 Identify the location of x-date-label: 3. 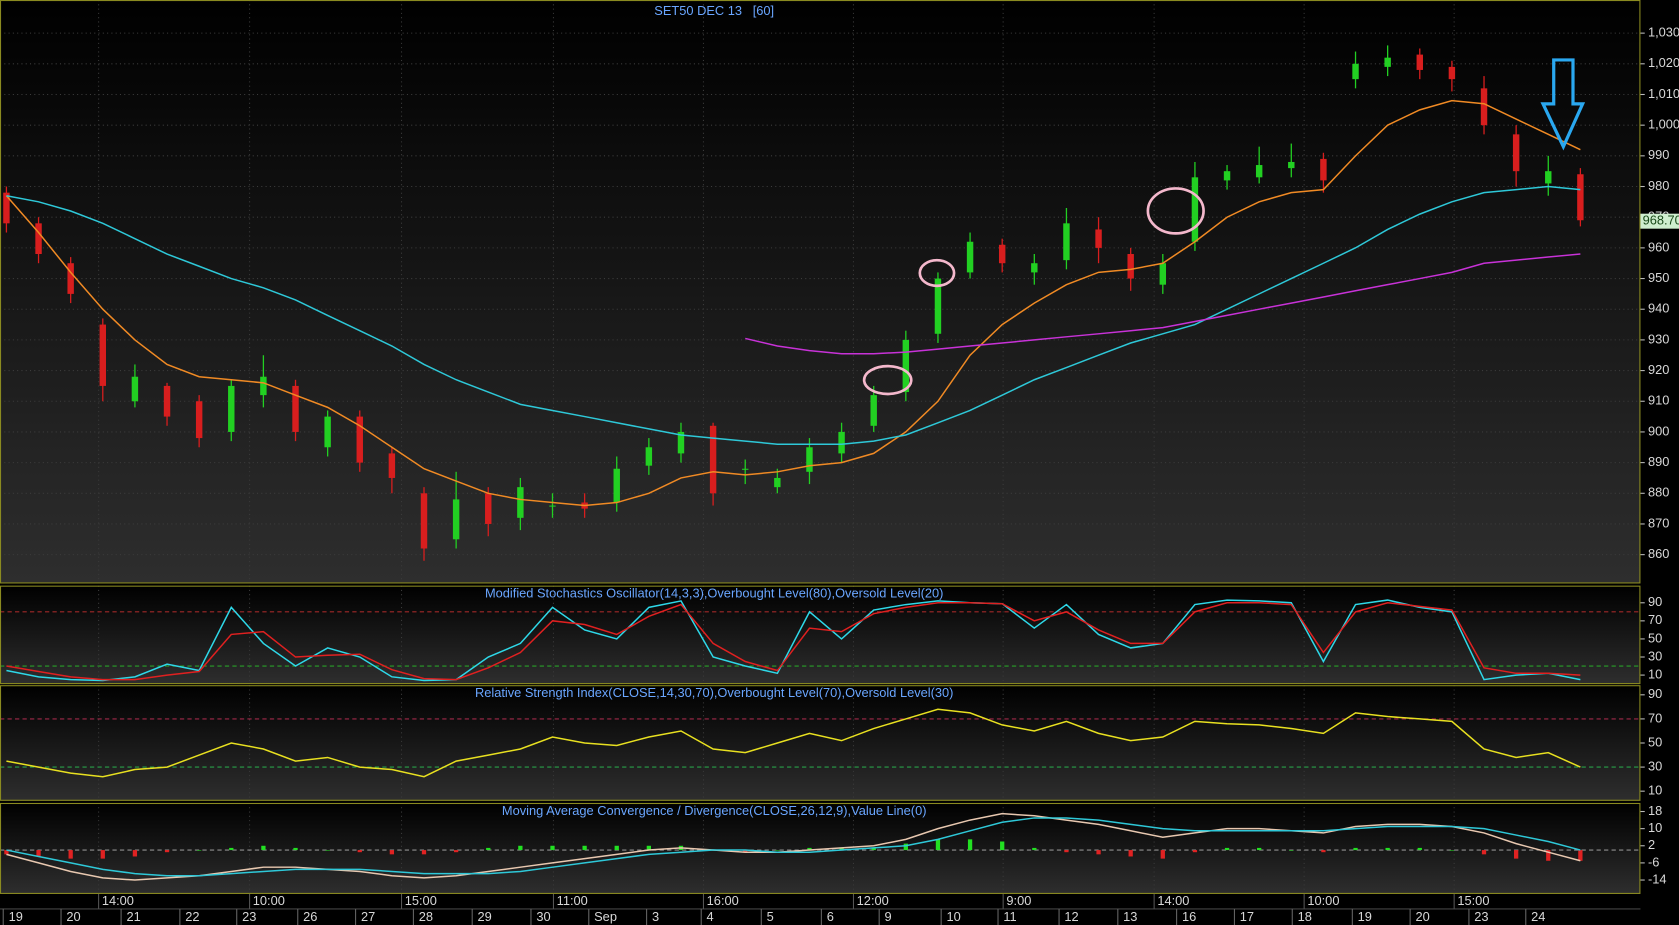
(655, 916).